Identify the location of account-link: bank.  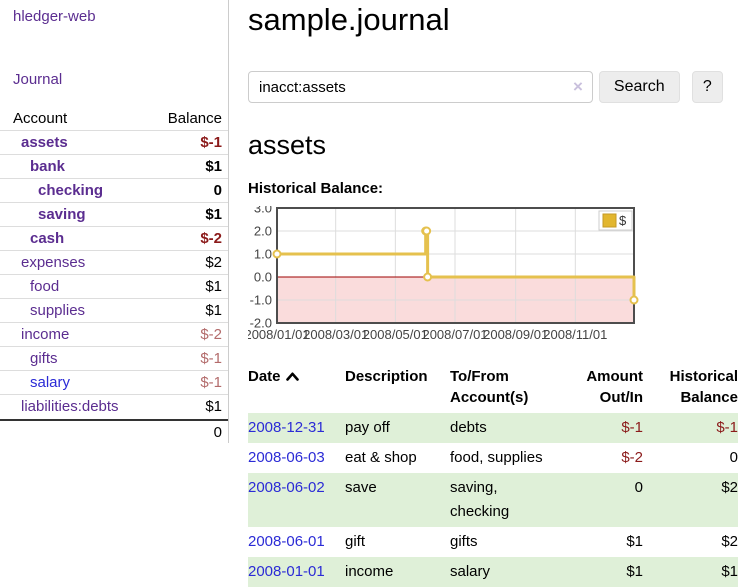
(48, 166).